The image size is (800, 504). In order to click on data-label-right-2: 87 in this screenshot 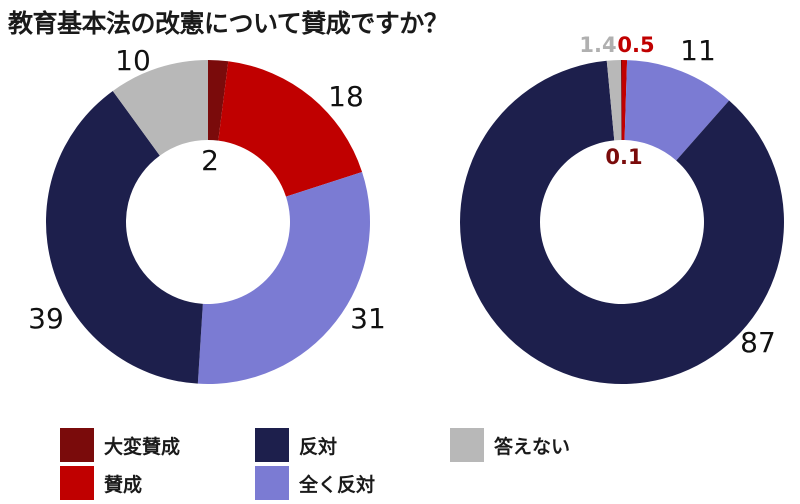, I will do `click(758, 342)`.